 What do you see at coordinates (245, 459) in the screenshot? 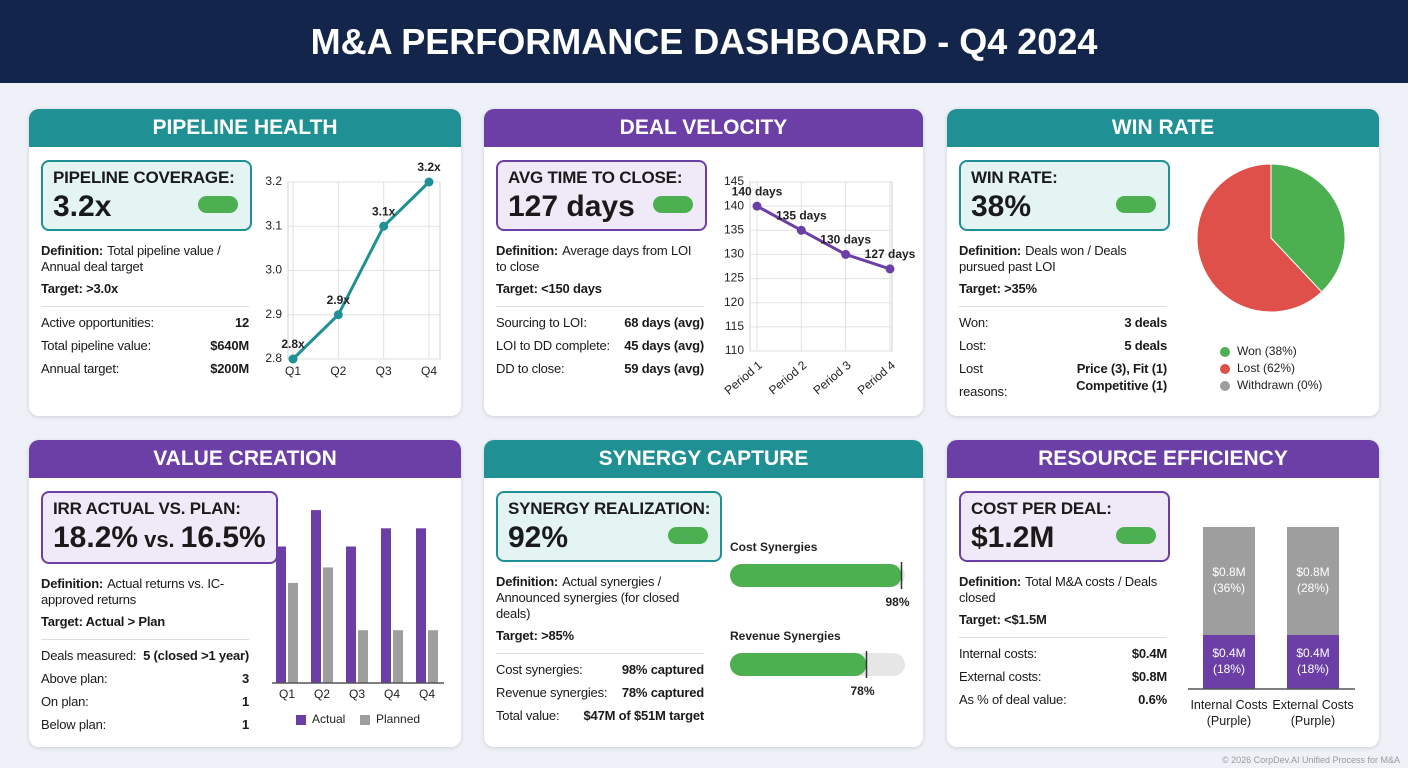
I see `panel-header: VALUE CREATION` at bounding box center [245, 459].